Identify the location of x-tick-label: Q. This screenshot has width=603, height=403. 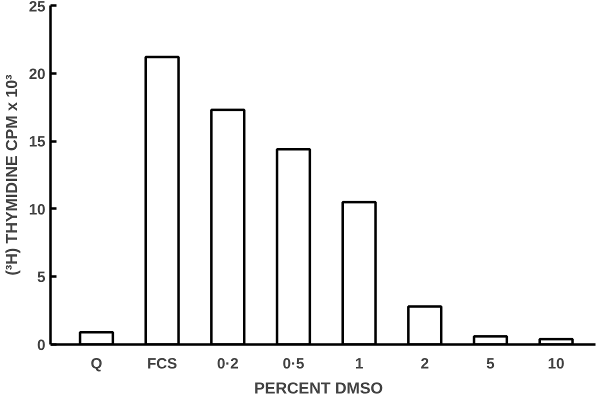
(96, 364).